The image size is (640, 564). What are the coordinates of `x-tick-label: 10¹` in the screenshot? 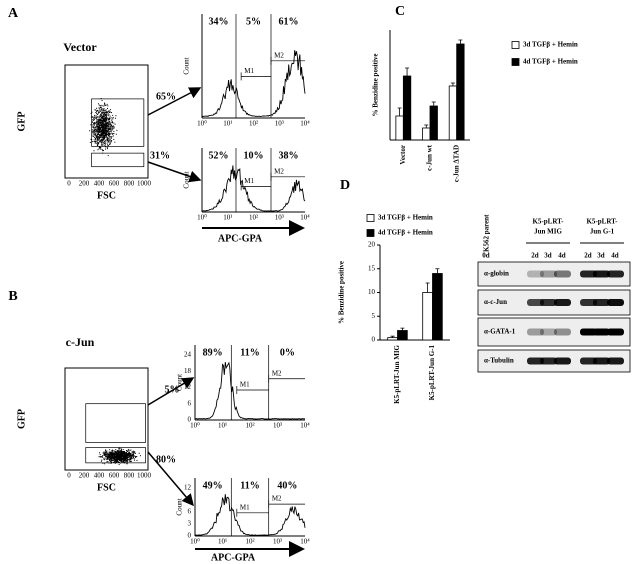 It's located at (222, 542).